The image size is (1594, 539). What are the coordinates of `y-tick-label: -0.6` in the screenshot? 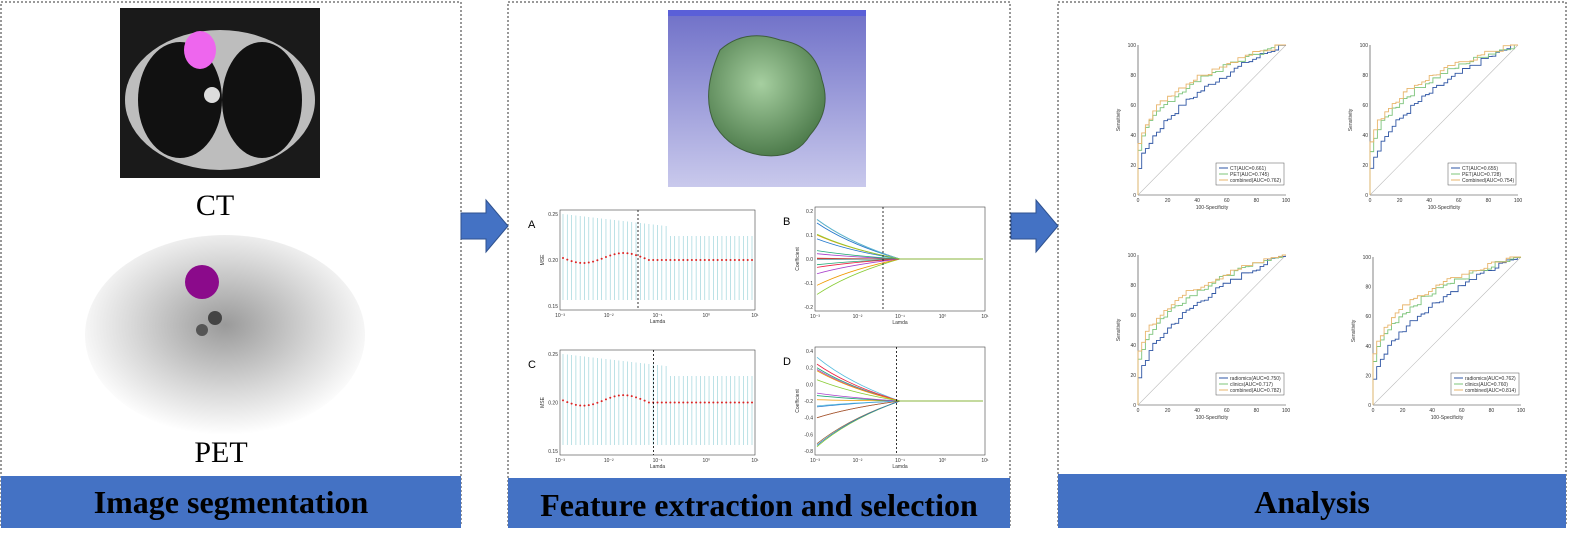 It's located at (808, 435).